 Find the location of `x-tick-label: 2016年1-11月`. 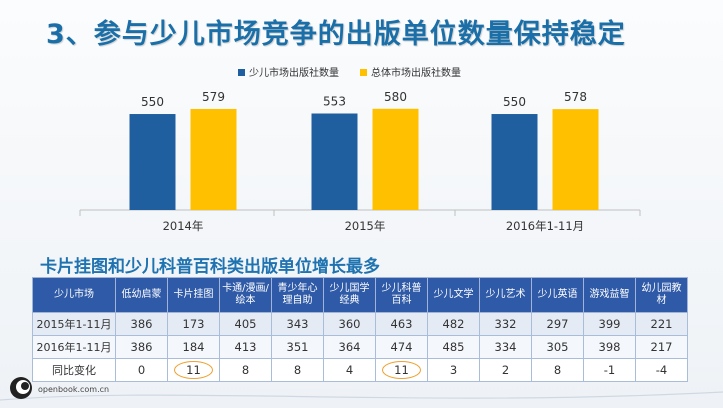

x-tick-label: 2016年1-11月 is located at coordinates (545, 226).